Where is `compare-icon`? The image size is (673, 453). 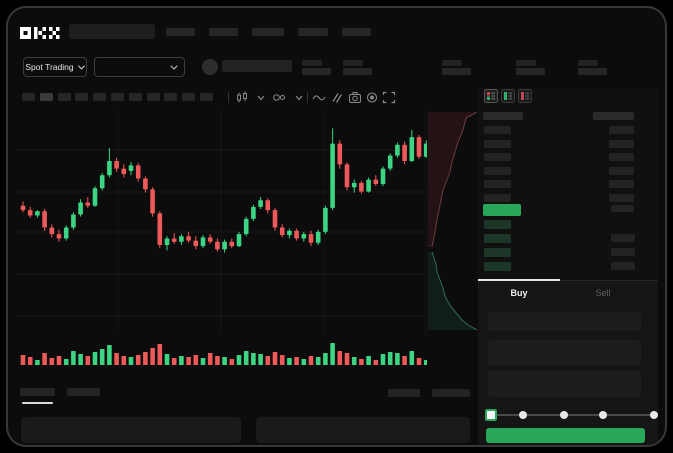
compare-icon is located at coordinates (337, 97).